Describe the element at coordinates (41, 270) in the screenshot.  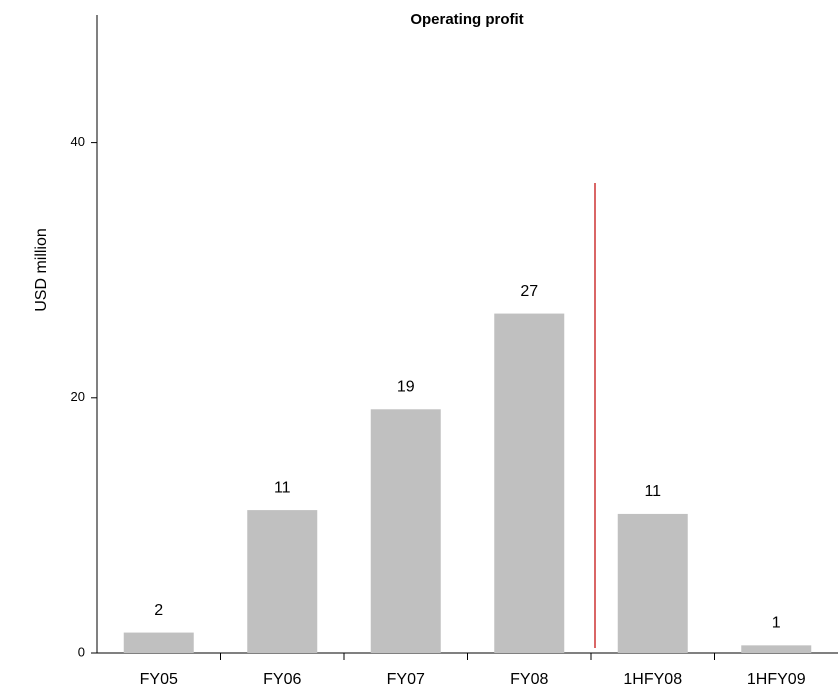
I see `y-axis-label: USD million` at that location.